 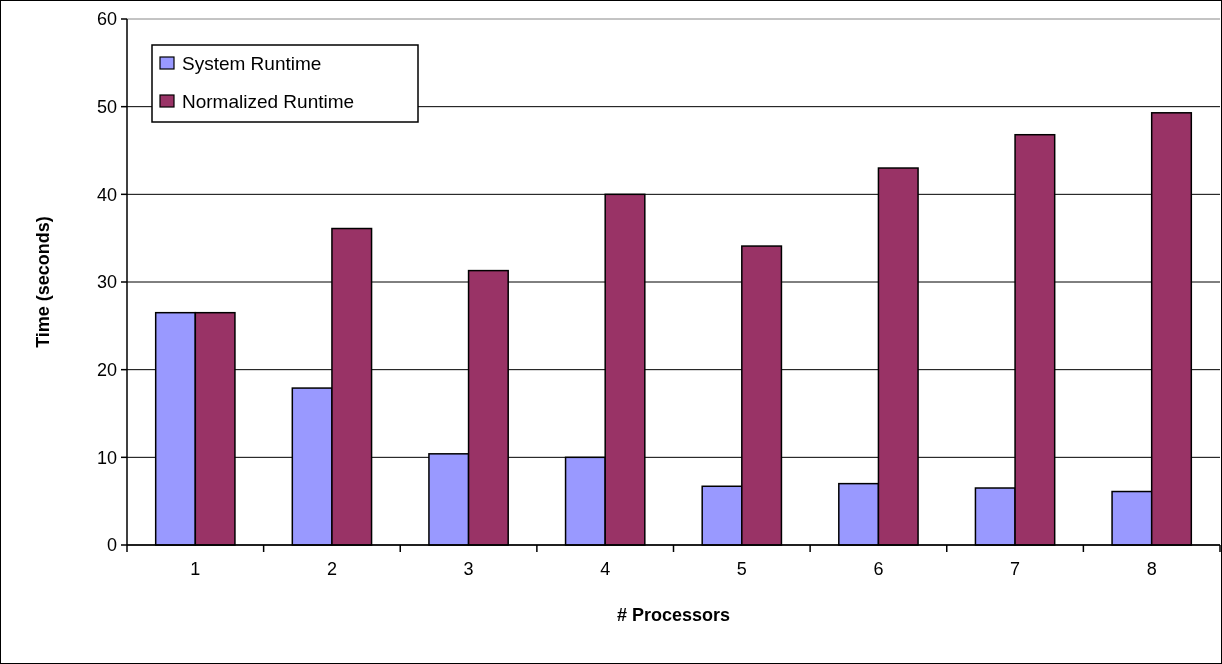 I want to click on y-axis-title: Time (seconds), so click(x=43, y=282).